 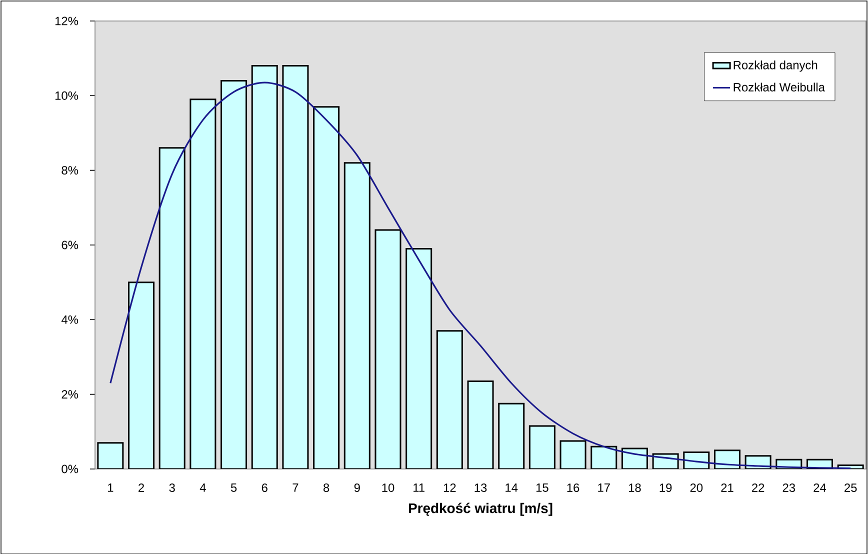 I want to click on x-tick-label: 15, so click(x=542, y=487).